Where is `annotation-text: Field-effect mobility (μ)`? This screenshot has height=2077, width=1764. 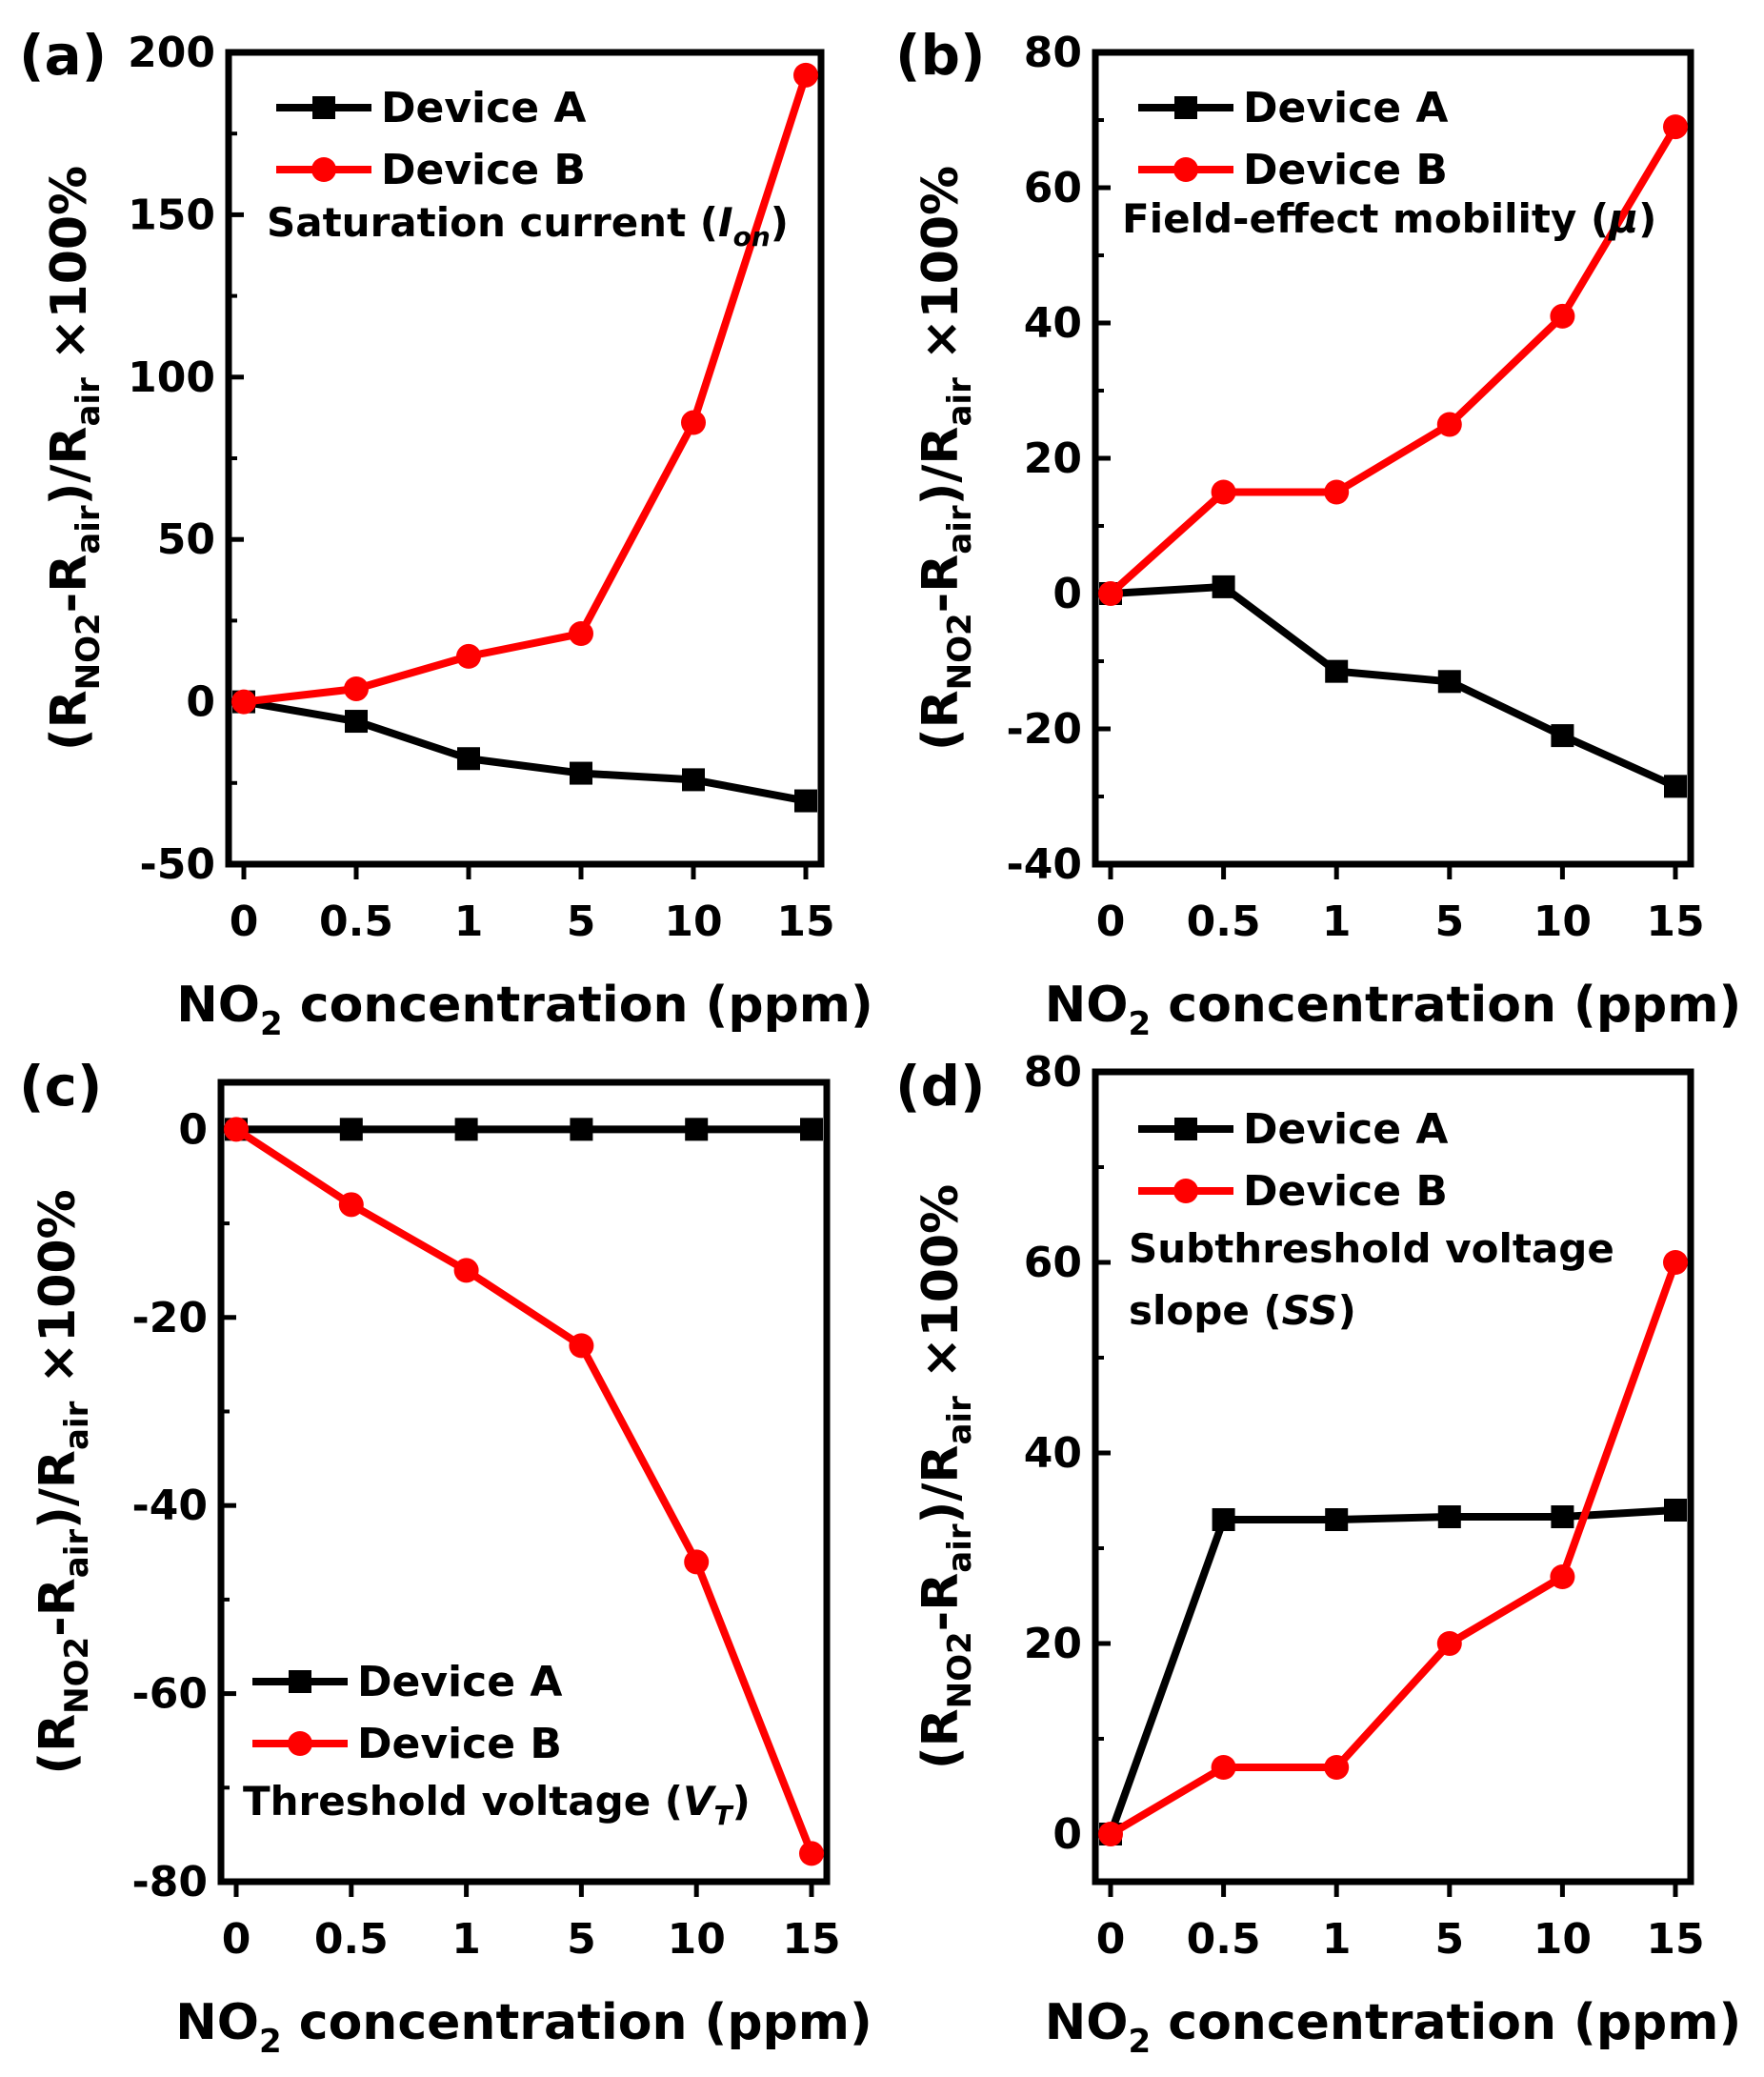
annotation-text: Field-effect mobility (μ) is located at coordinates (1389, 218).